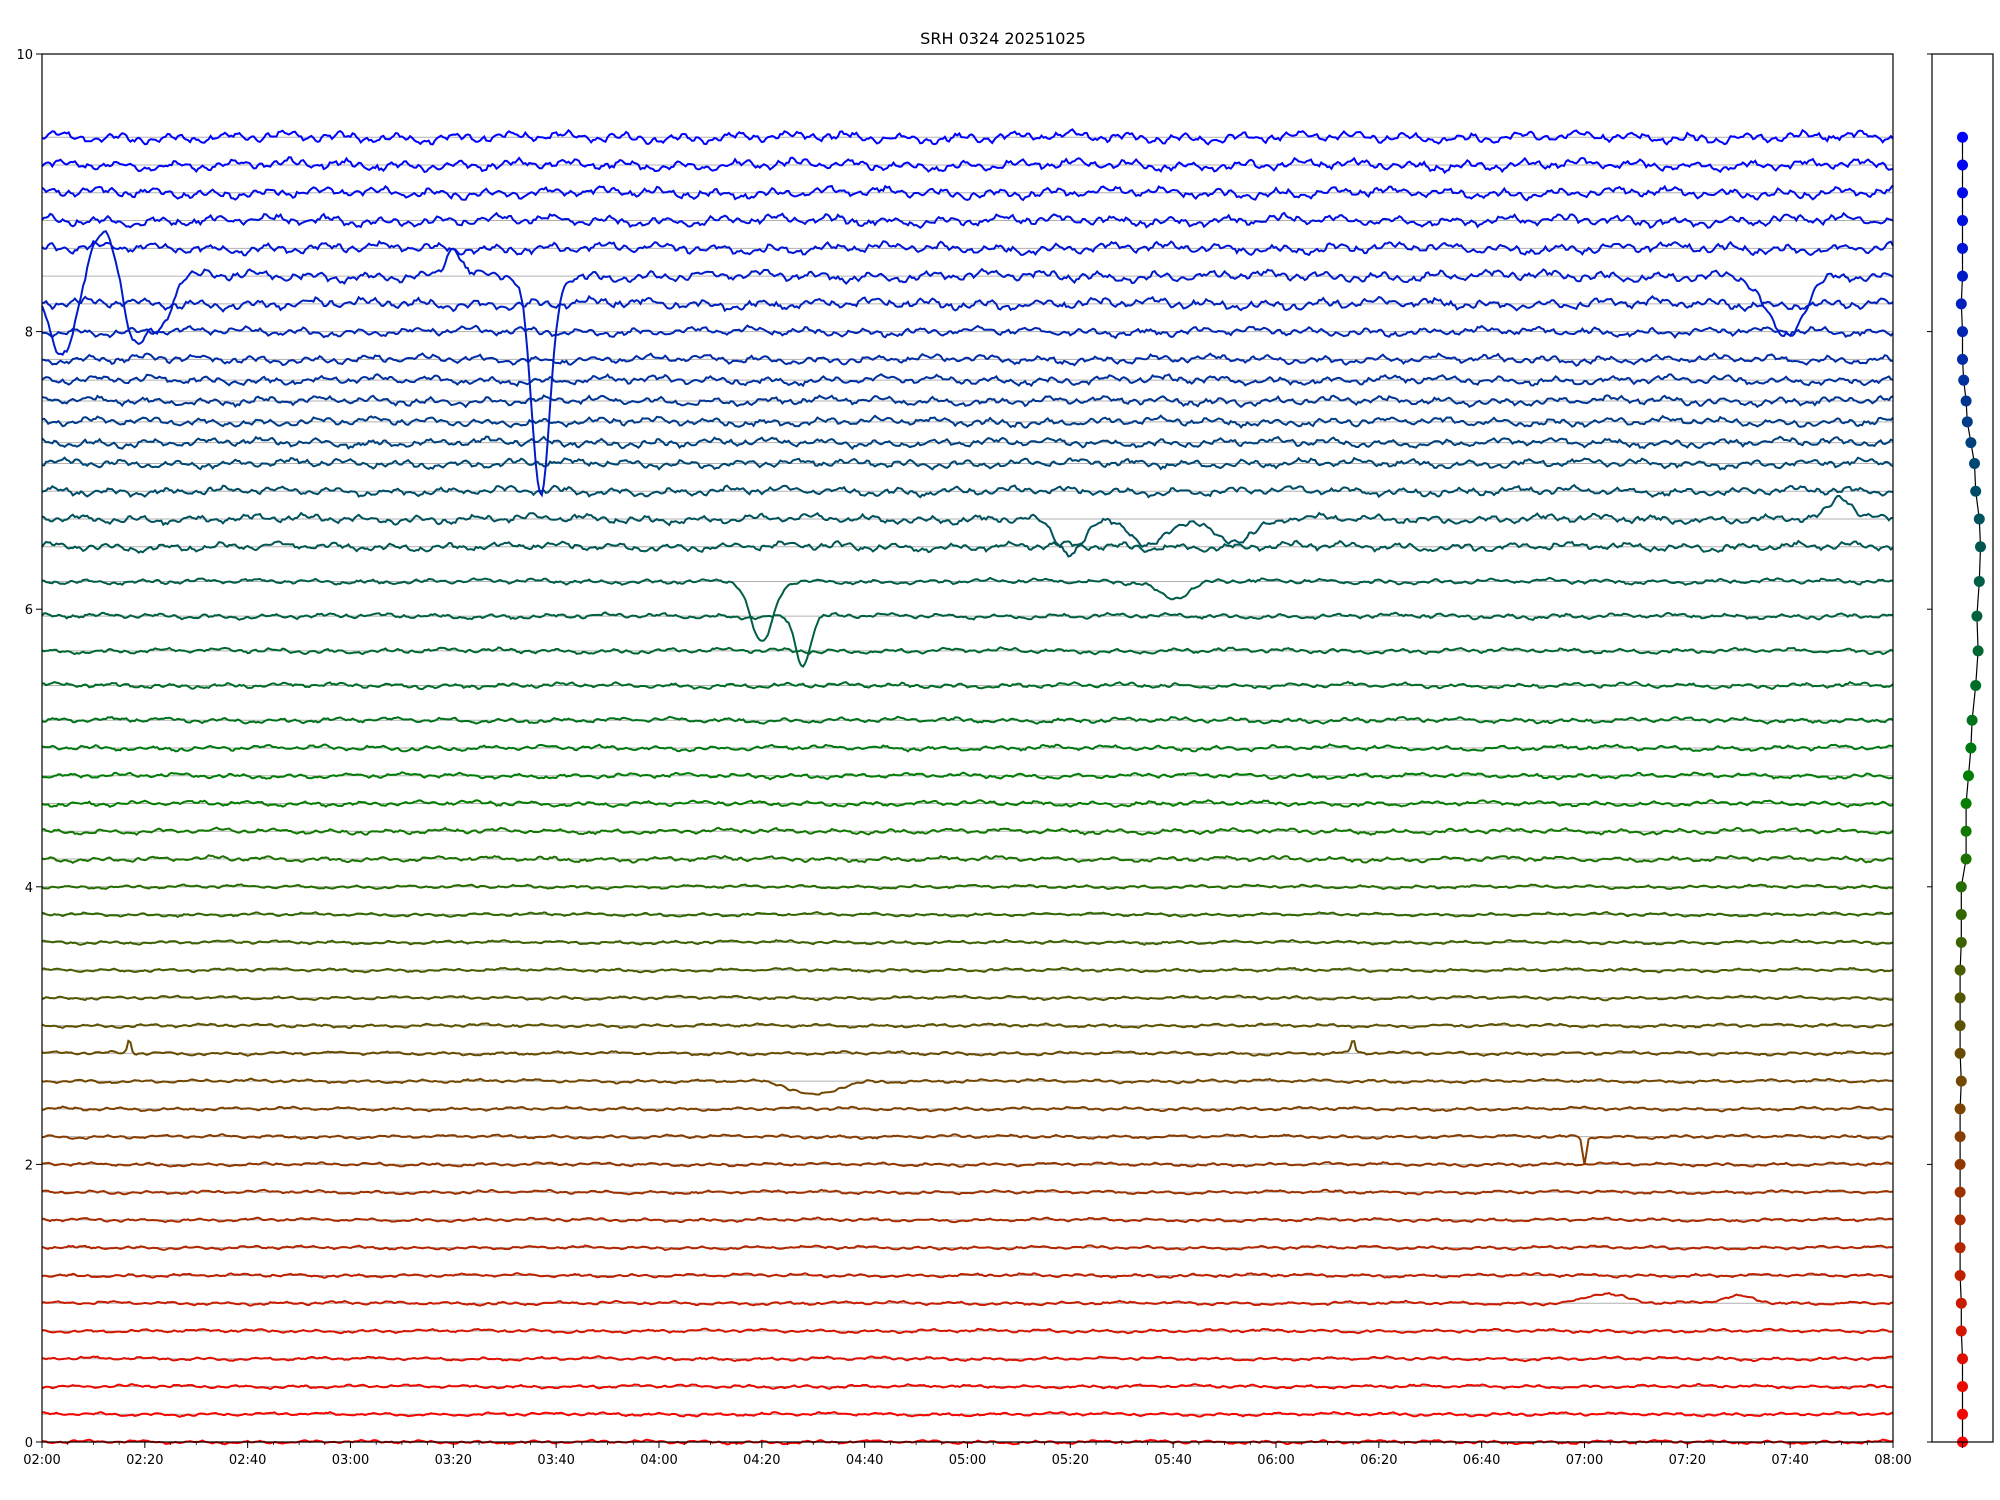 Image resolution: width=2000 pixels, height=1500 pixels. What do you see at coordinates (1892, 1460) in the screenshot?
I see `x-tick-label: 08:00` at bounding box center [1892, 1460].